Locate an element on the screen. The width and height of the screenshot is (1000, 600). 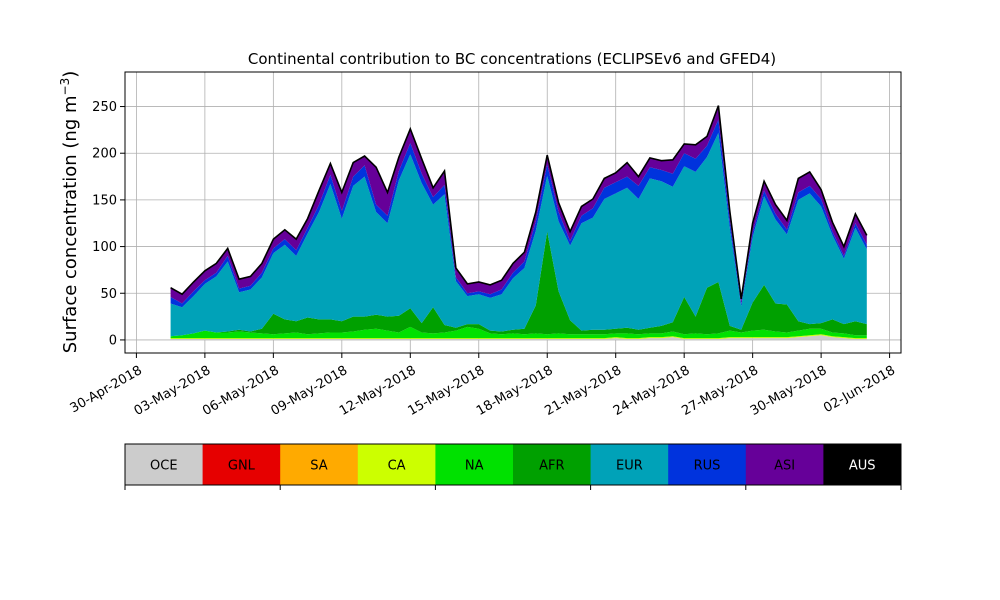
legend-label-rus: RUS is located at coordinates (707, 466).